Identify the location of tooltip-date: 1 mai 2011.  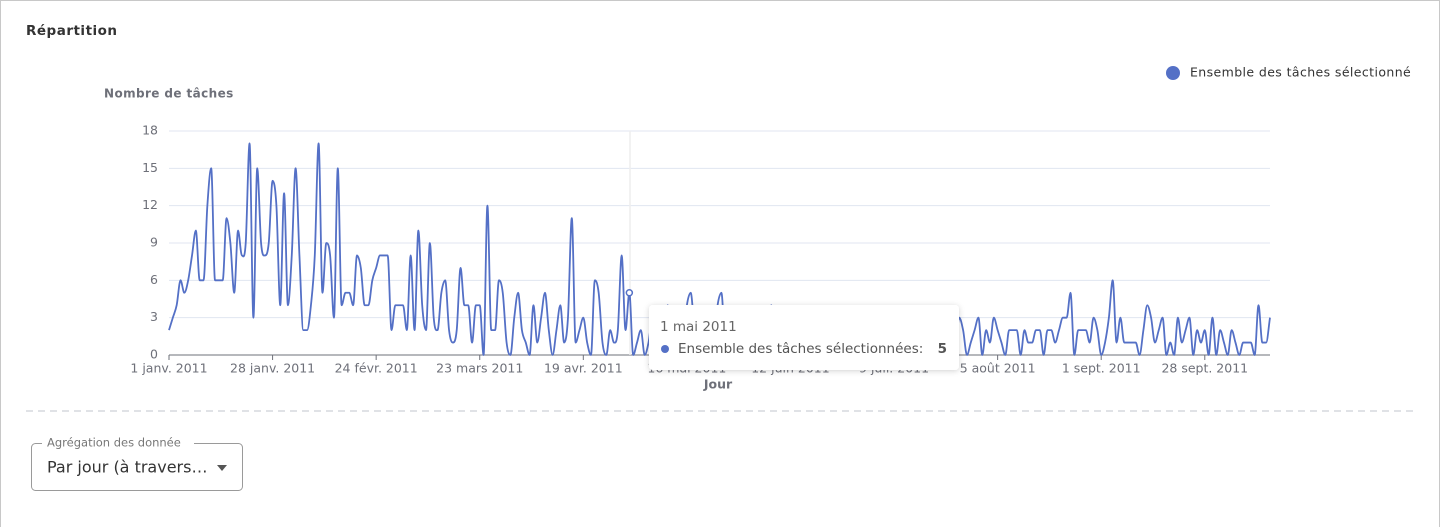
(698, 327).